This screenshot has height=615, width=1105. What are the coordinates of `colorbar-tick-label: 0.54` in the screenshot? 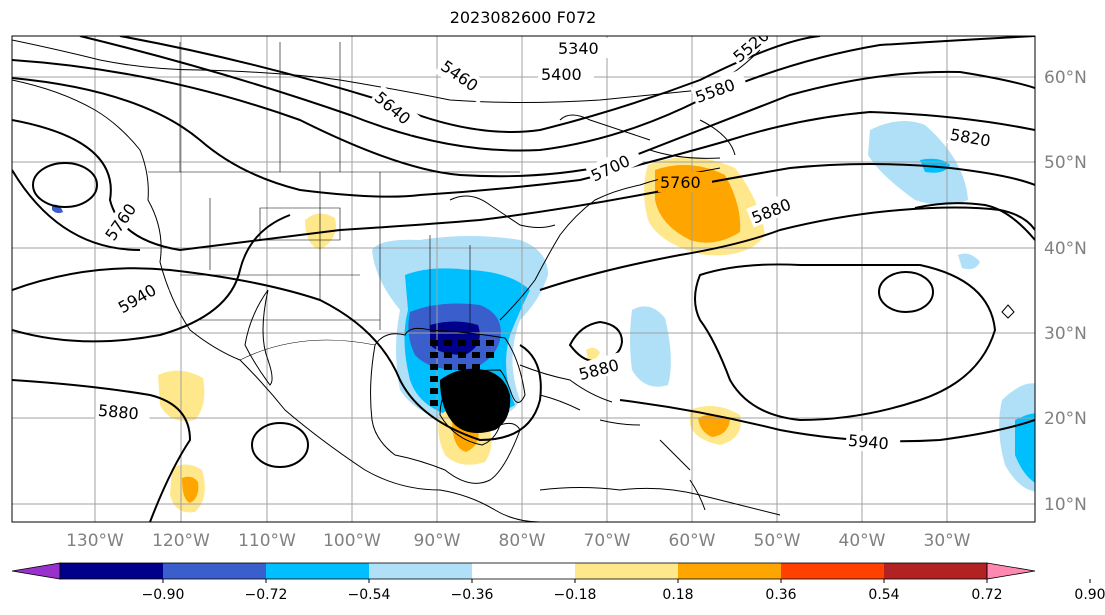 It's located at (883, 595).